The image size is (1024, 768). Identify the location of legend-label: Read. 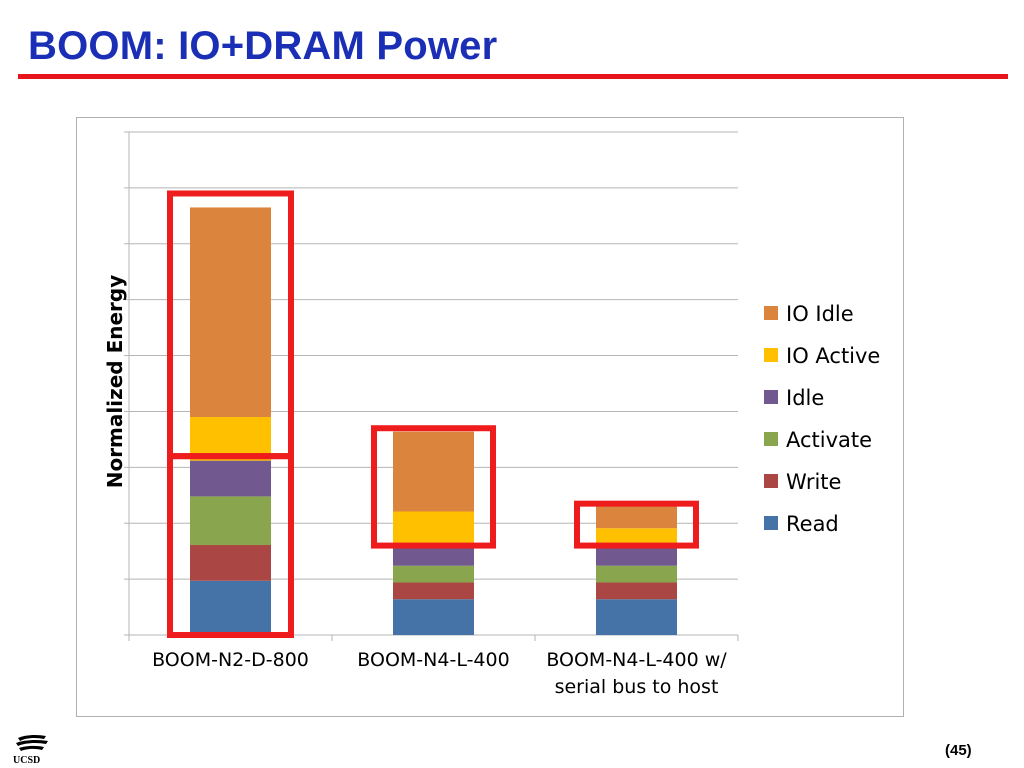
(812, 524).